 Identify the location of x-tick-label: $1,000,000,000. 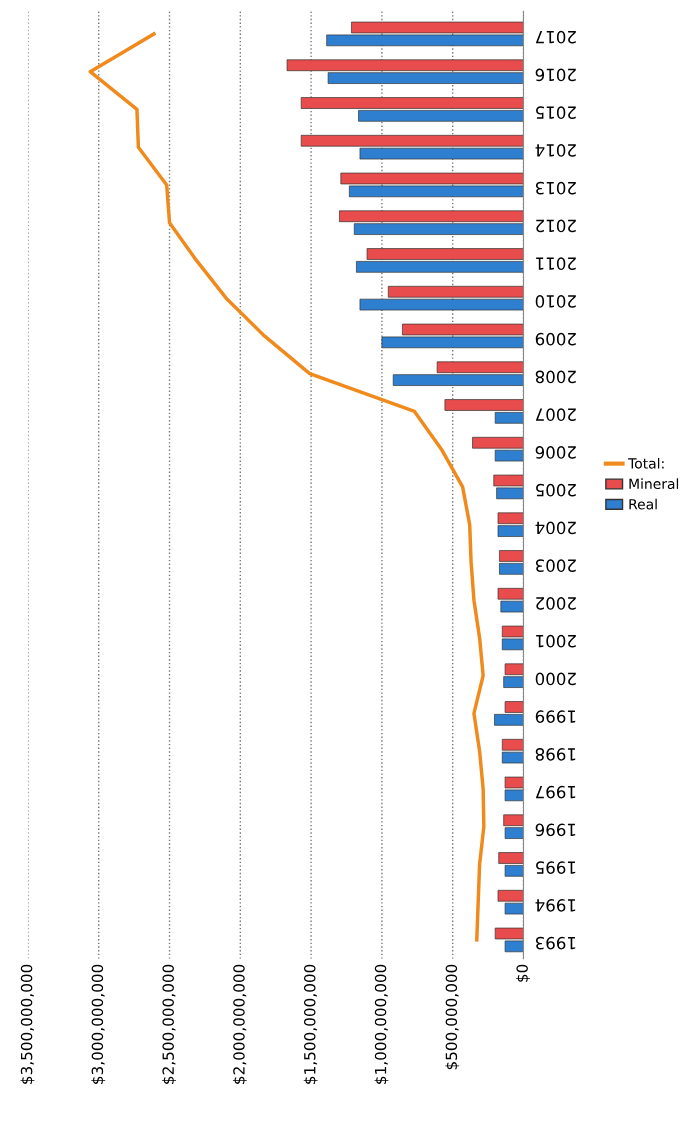
(381, 1024).